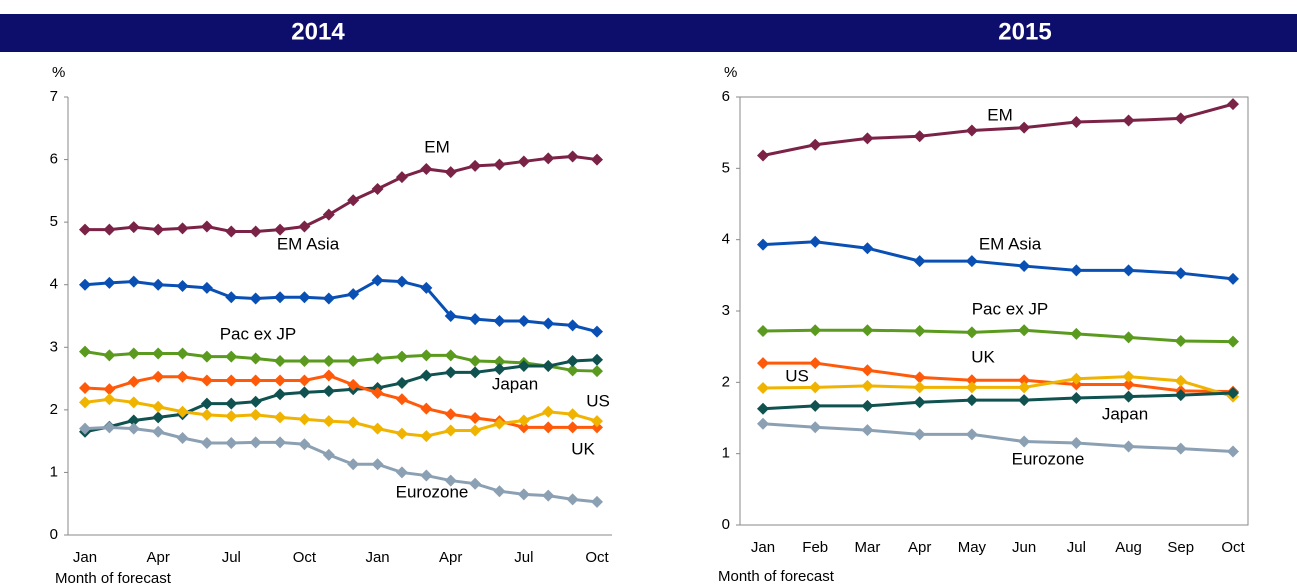  I want to click on x-tick-label: May, so click(972, 547).